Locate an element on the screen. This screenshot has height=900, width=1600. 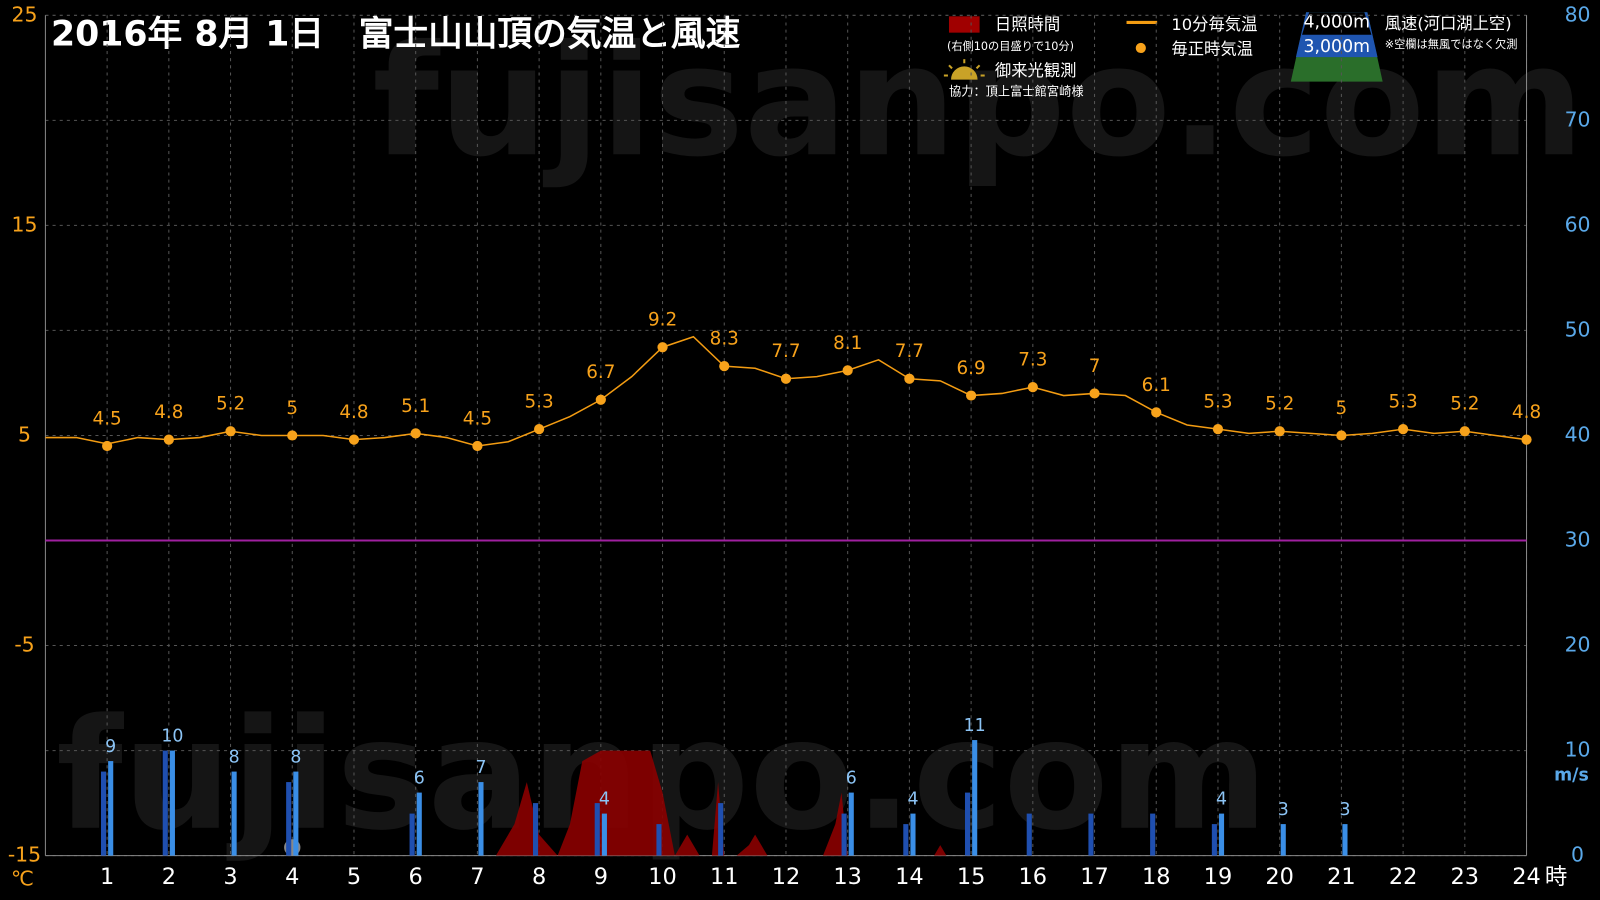
legend-label: 御来光観測 is located at coordinates (1036, 70).